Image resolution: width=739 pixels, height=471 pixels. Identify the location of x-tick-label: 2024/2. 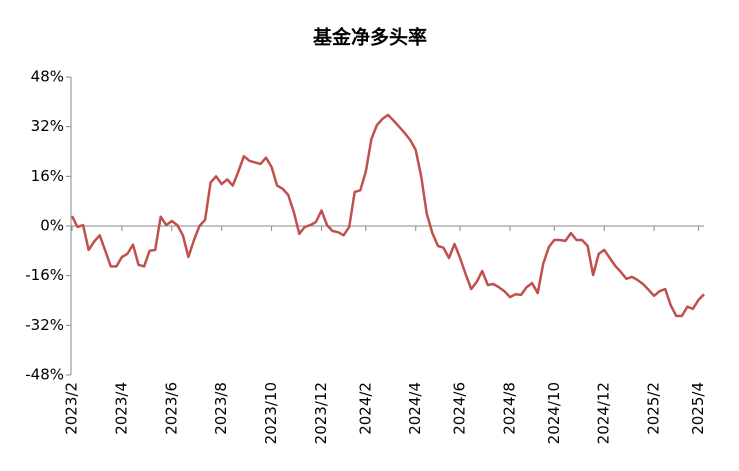
(365, 408).